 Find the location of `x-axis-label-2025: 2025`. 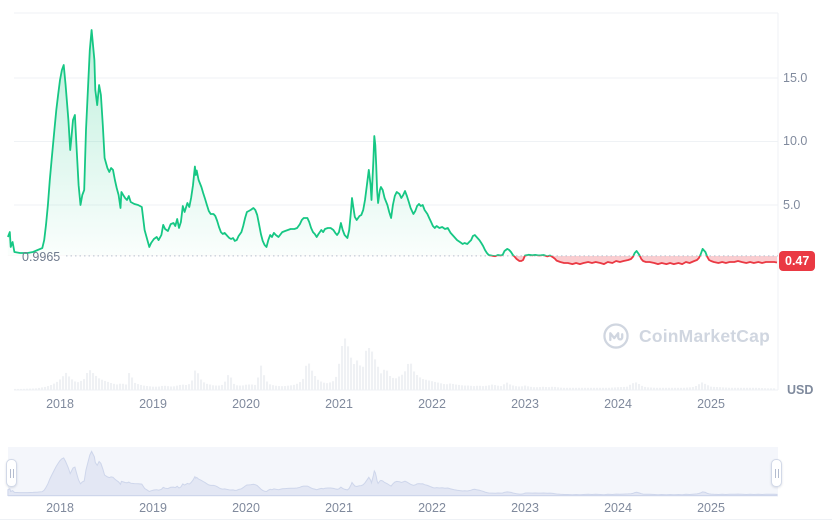

x-axis-label-2025: 2025 is located at coordinates (711, 404).